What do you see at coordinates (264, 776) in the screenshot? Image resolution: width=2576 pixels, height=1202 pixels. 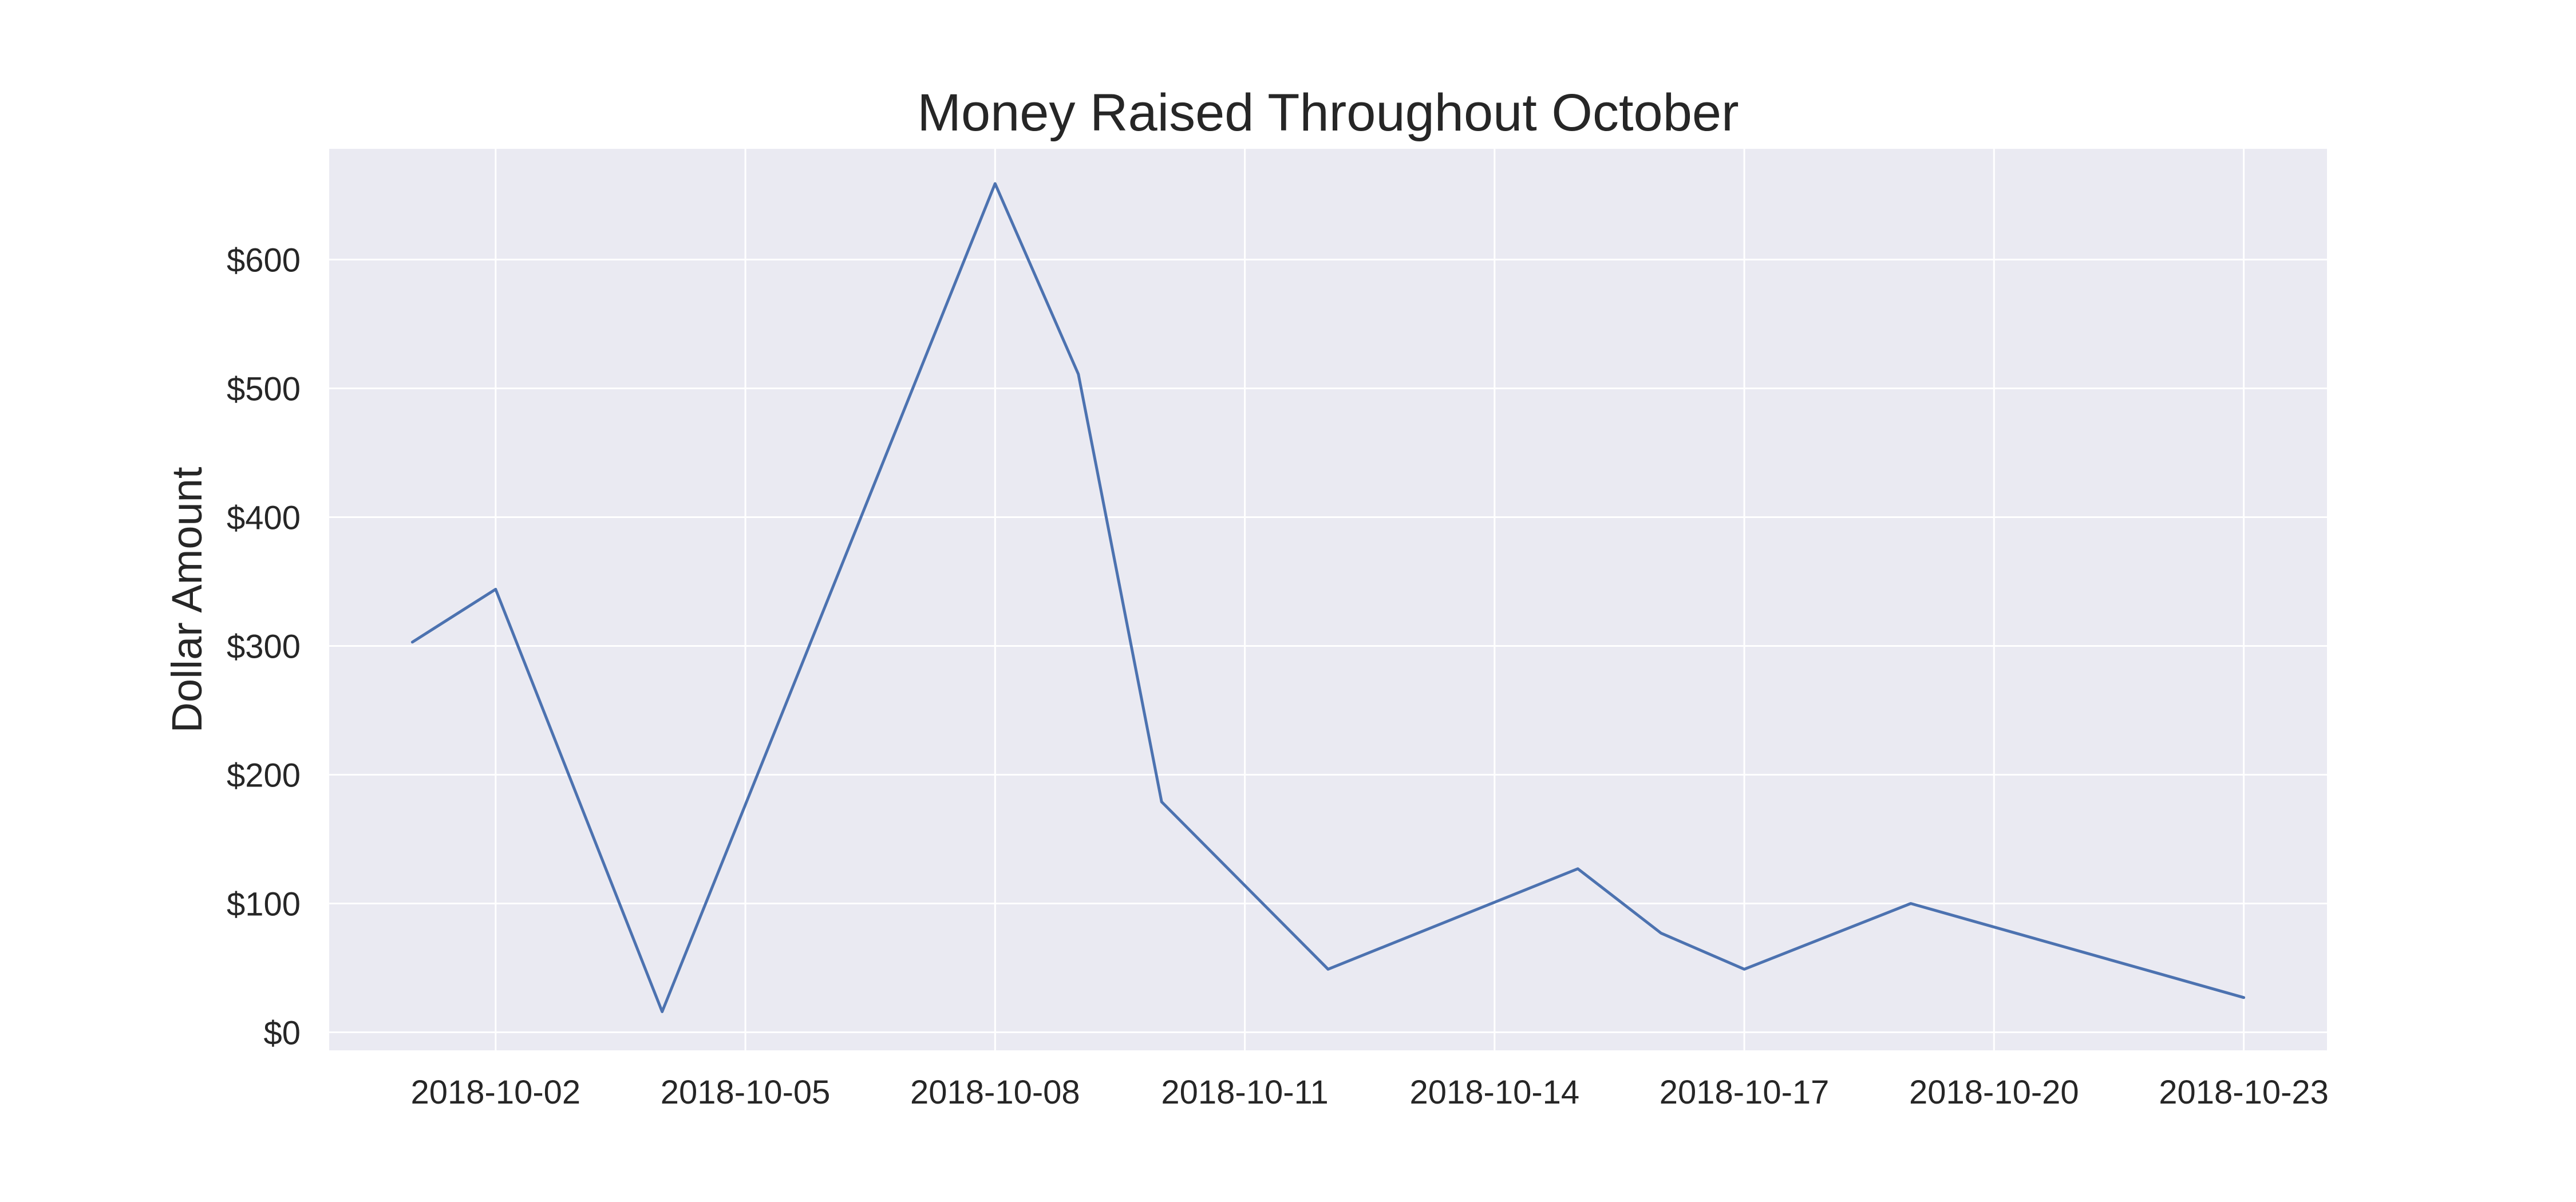 I see `y-tick-label: $200` at bounding box center [264, 776].